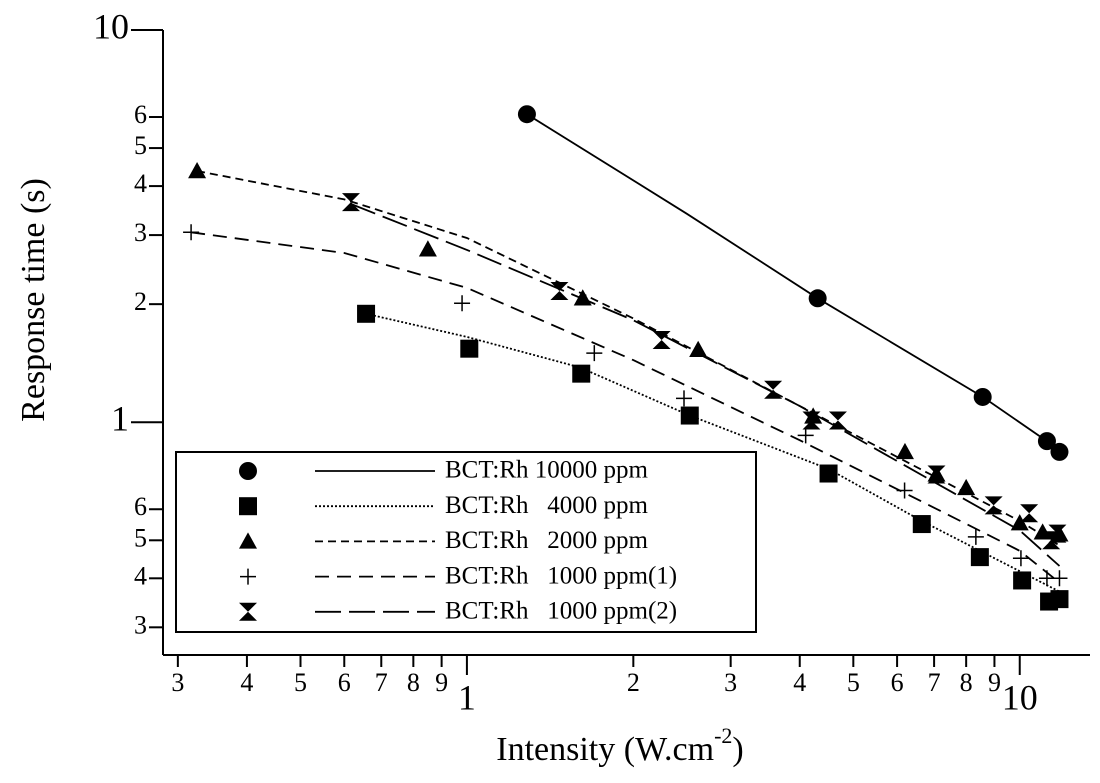 Image resolution: width=1100 pixels, height=783 pixels. What do you see at coordinates (546, 470) in the screenshot?
I see `legend-label: BCT:Rh 10000 ppm` at bounding box center [546, 470].